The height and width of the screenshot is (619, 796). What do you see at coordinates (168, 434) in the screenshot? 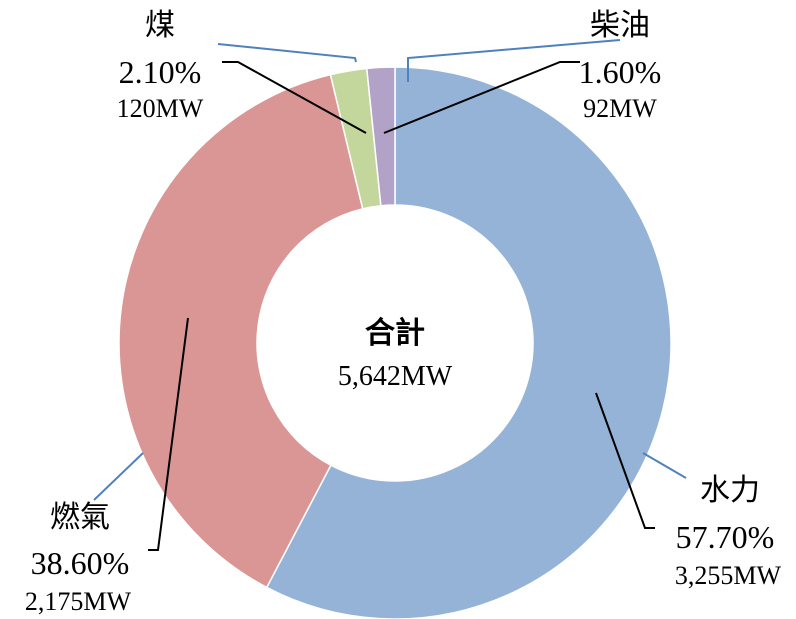
I see `leader-gas-black` at bounding box center [168, 434].